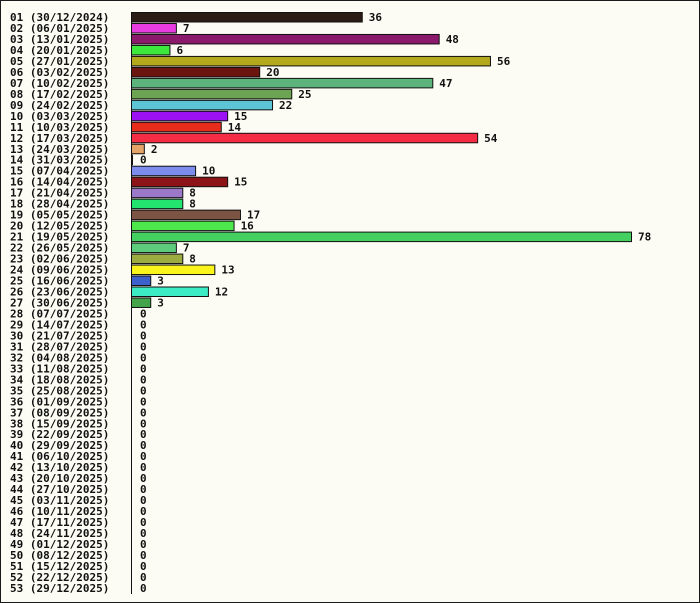  I want to click on value-label: 56, so click(504, 61).